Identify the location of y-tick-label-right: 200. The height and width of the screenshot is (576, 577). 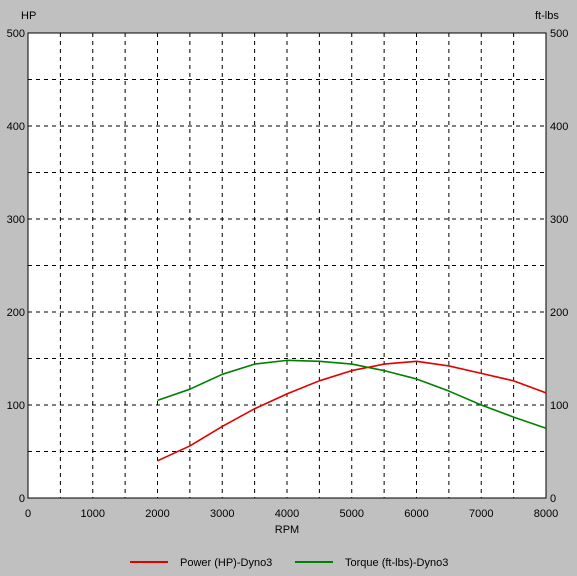
(559, 313).